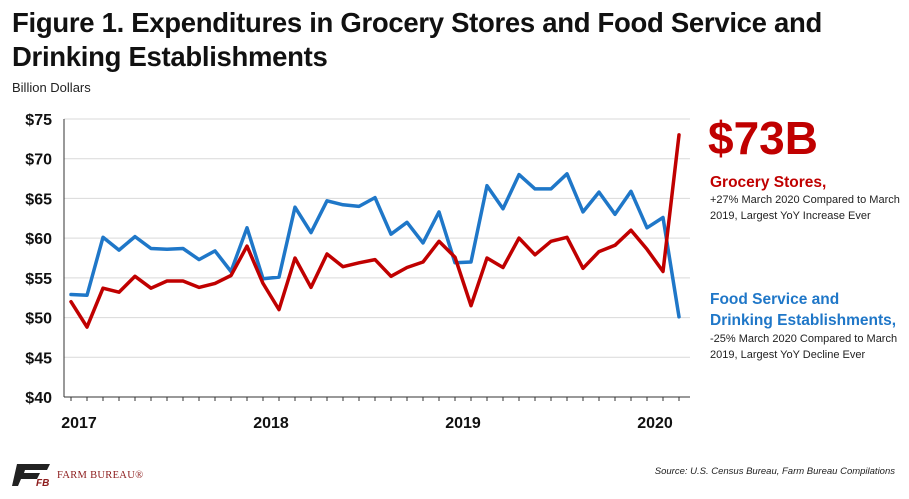 Image resolution: width=909 pixels, height=499 pixels. What do you see at coordinates (38, 199) in the screenshot?
I see `y-tick-label: $65` at bounding box center [38, 199].